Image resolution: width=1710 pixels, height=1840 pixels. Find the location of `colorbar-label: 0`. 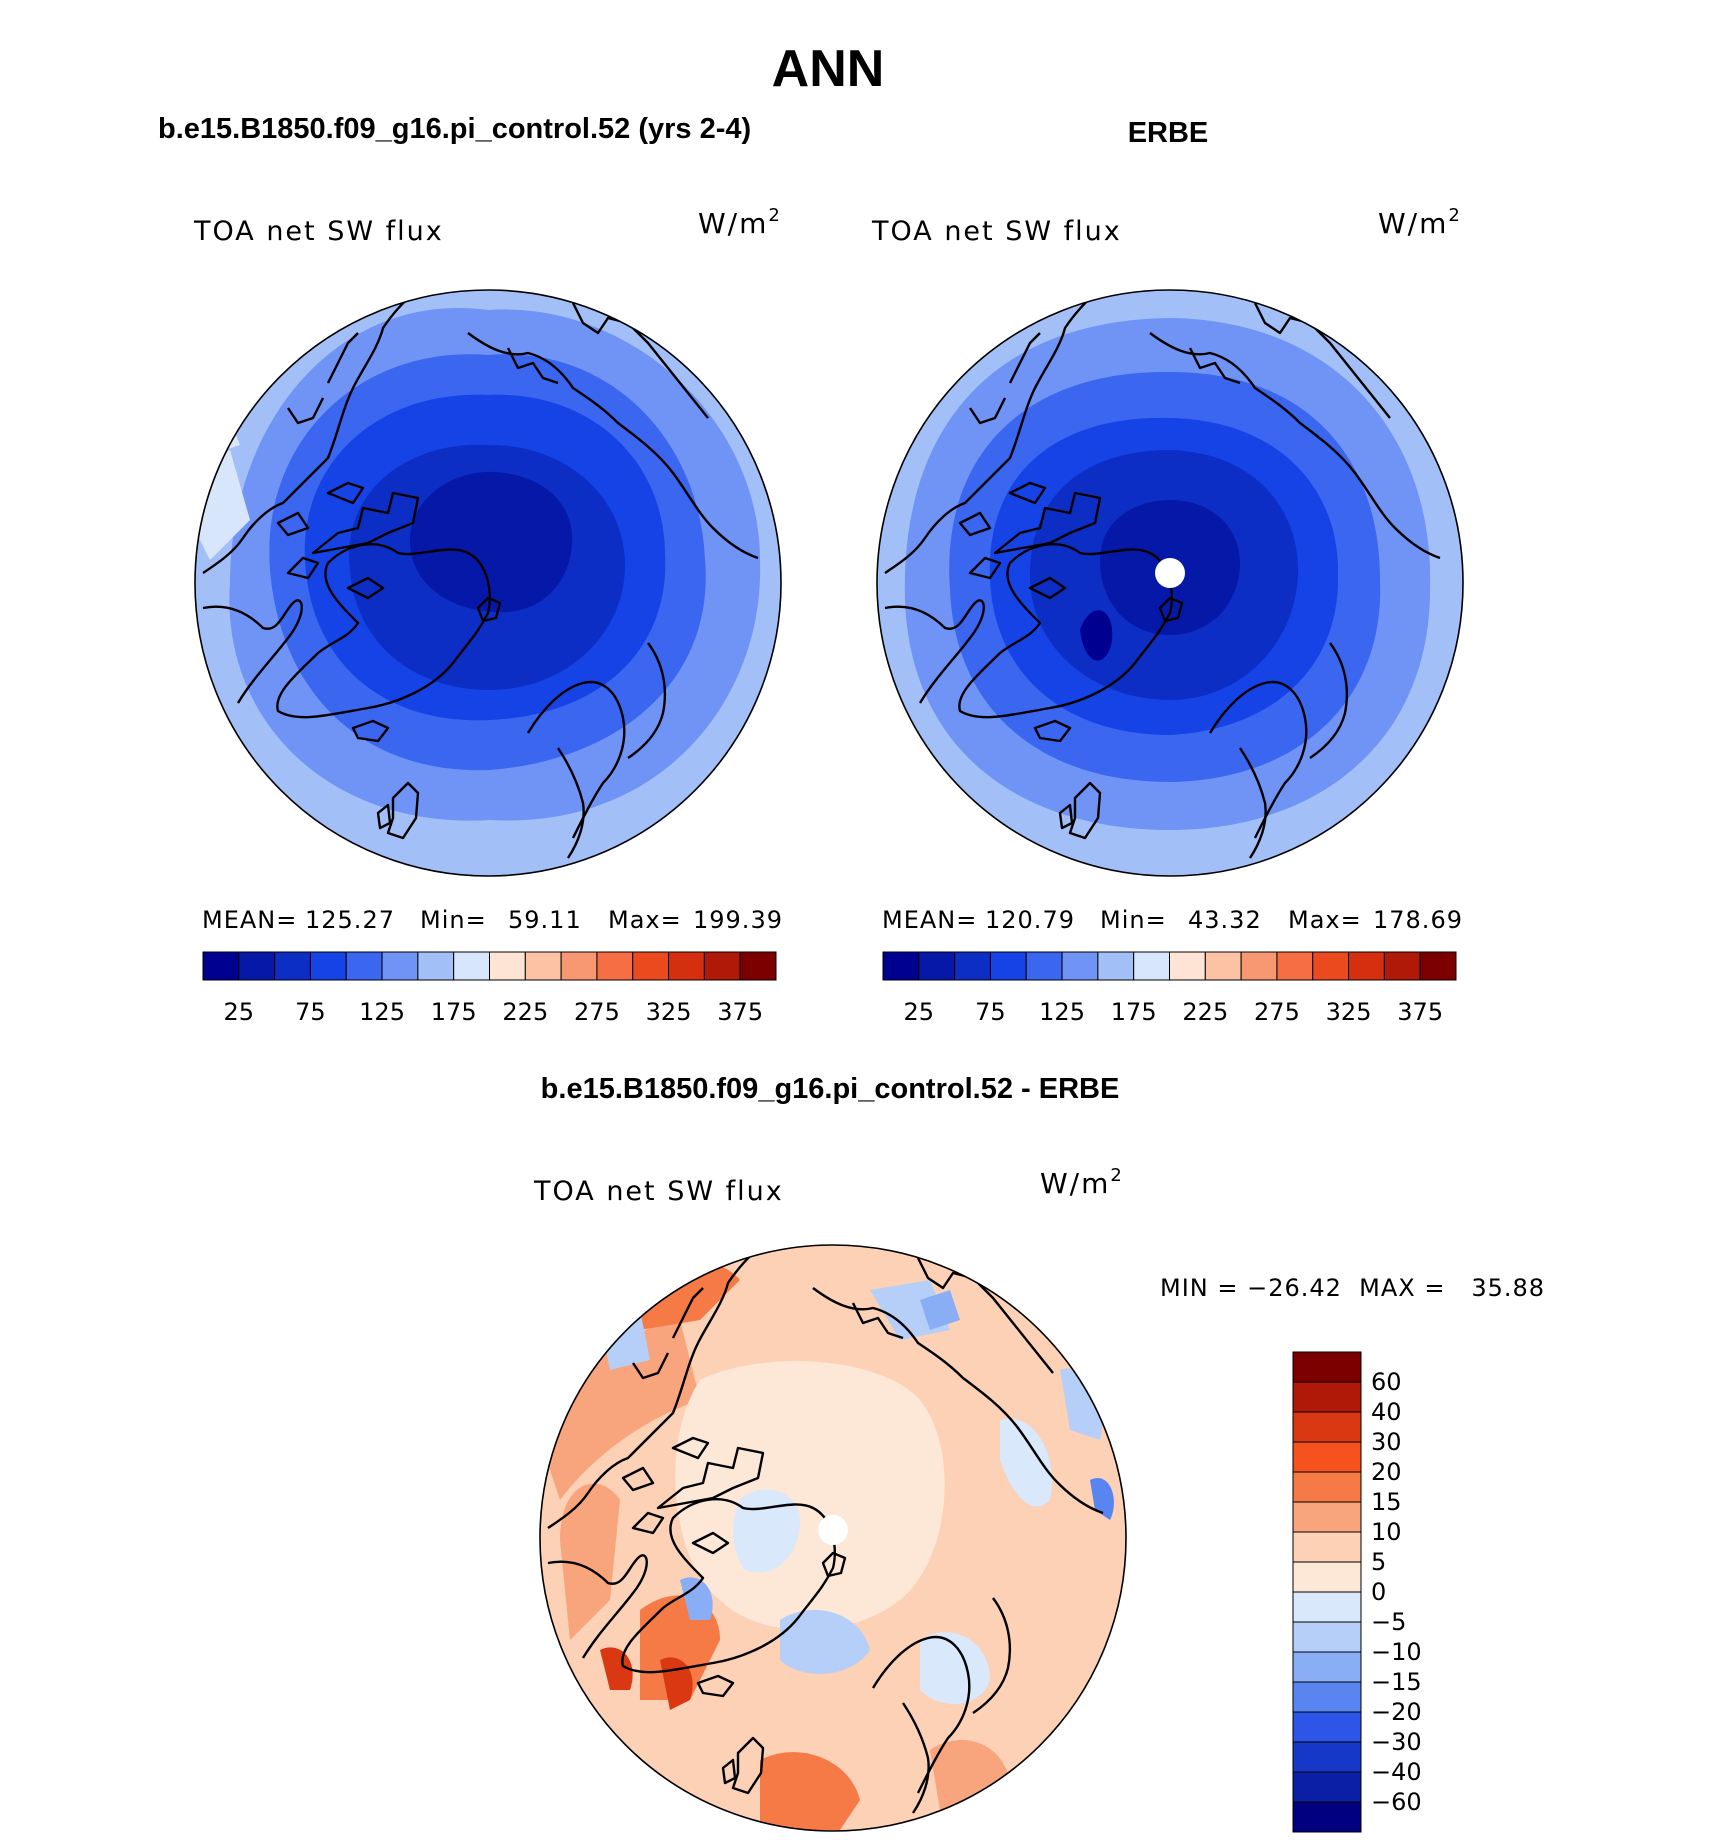

colorbar-label: 0 is located at coordinates (1378, 1592).